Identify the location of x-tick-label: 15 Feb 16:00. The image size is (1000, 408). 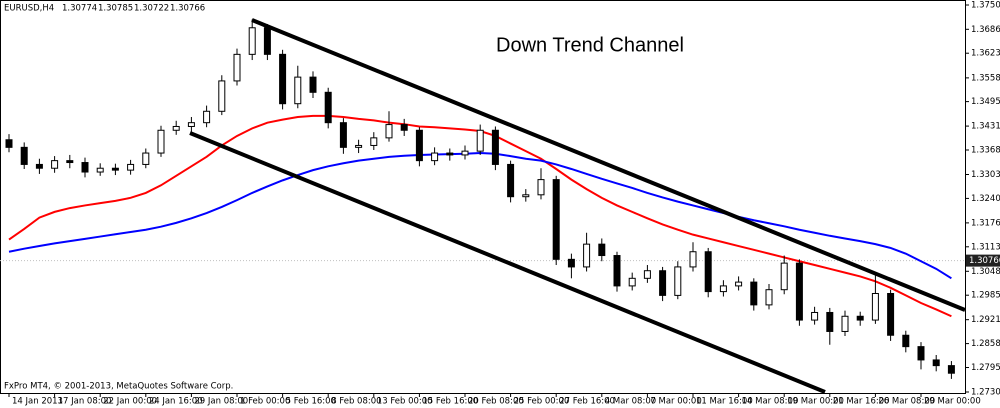
(450, 402).